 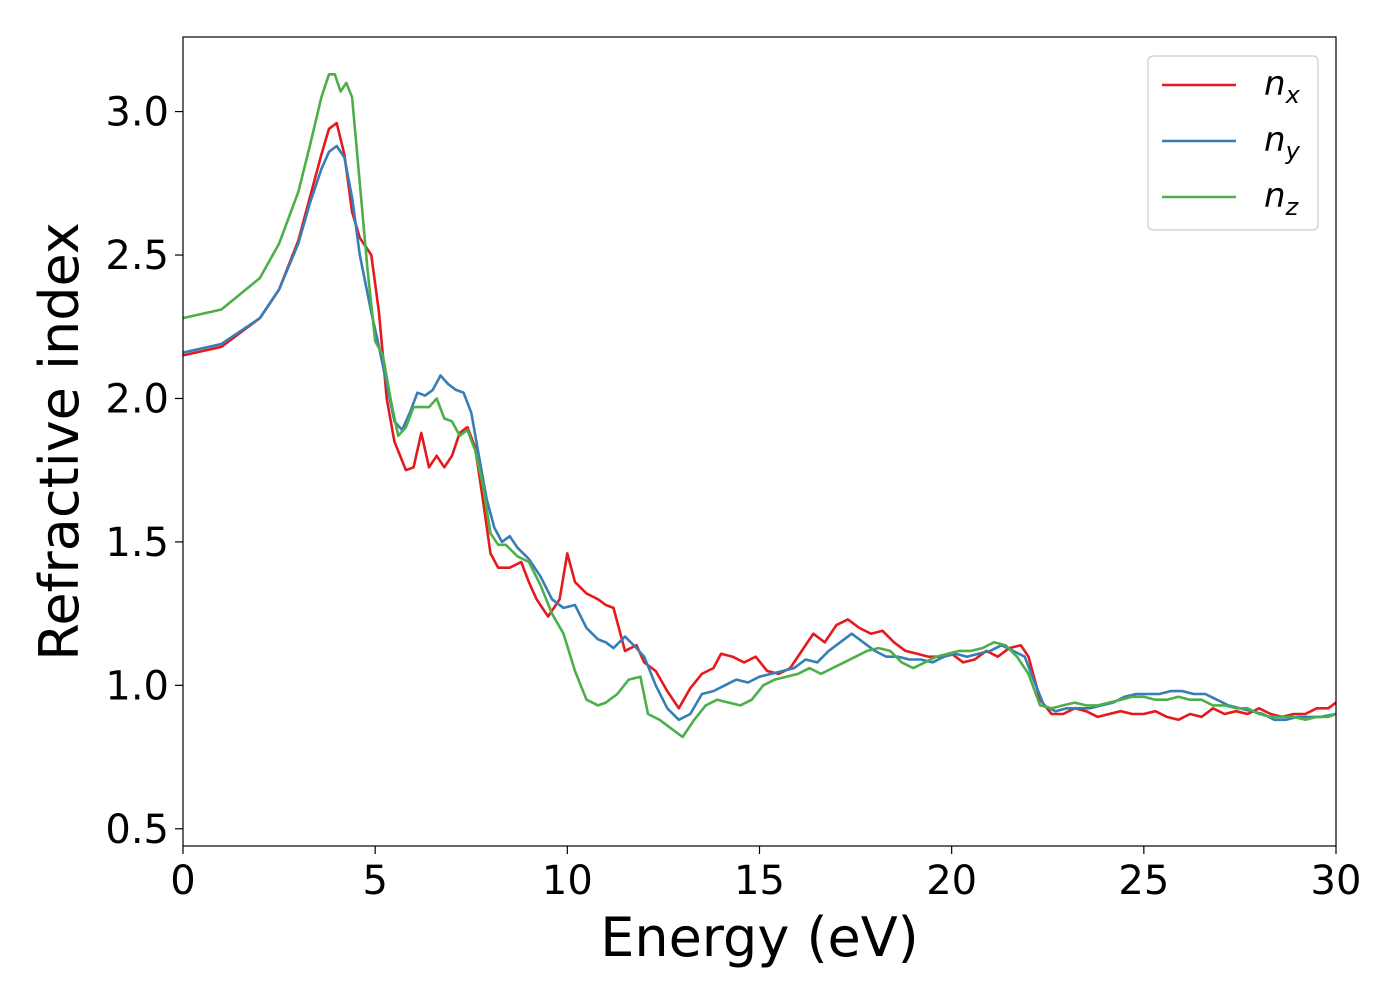 What do you see at coordinates (1282, 142) in the screenshot?
I see `legend-label-ny: ny` at bounding box center [1282, 142].